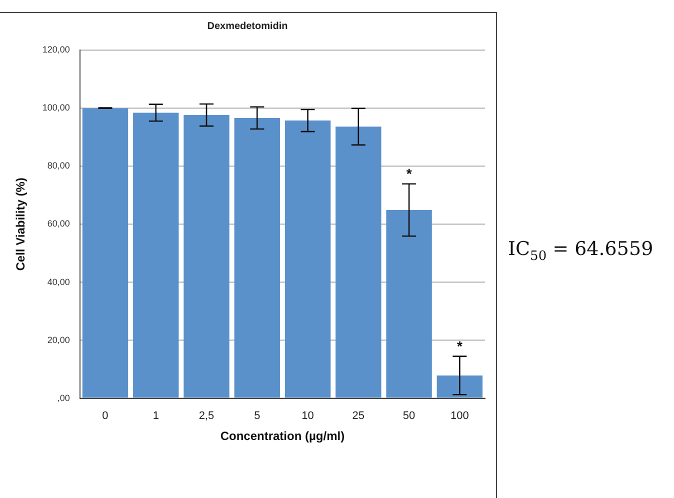  What do you see at coordinates (247, 26) in the screenshot?
I see `chart-title: Dexmedetomidin` at bounding box center [247, 26].